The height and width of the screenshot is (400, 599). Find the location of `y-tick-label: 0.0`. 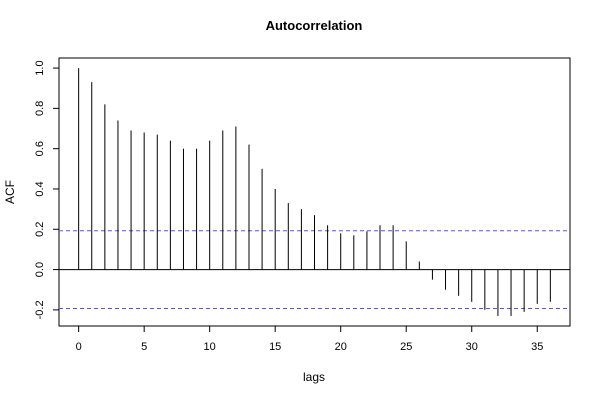

y-tick-label: 0.0 is located at coordinates (40, 269).